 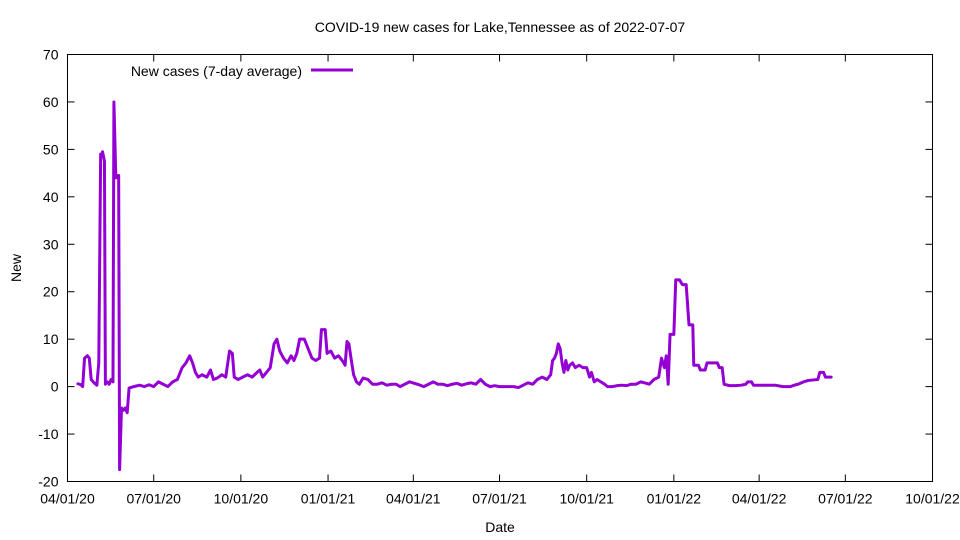 I want to click on y-tick-label: 30, so click(x=51, y=244).